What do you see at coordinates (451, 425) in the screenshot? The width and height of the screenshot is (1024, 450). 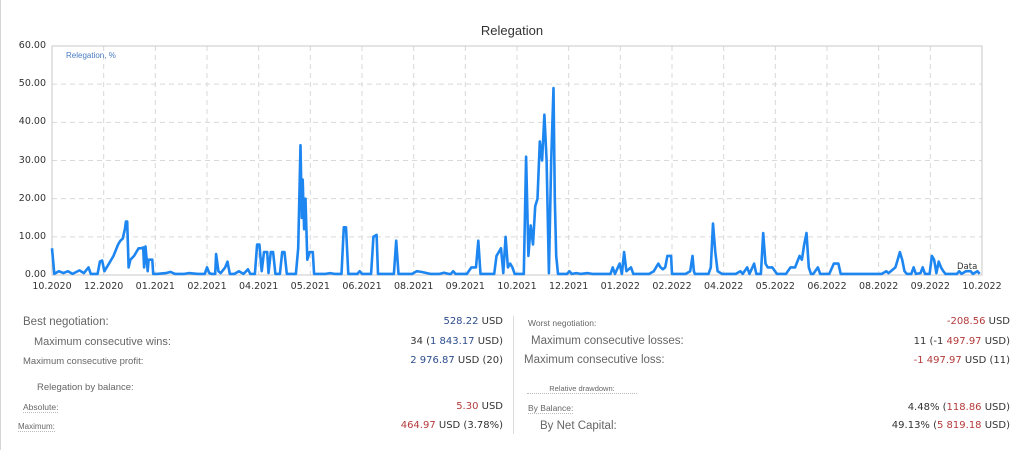 I see `maximum-value: 464.97 USD (3.78%)` at bounding box center [451, 425].